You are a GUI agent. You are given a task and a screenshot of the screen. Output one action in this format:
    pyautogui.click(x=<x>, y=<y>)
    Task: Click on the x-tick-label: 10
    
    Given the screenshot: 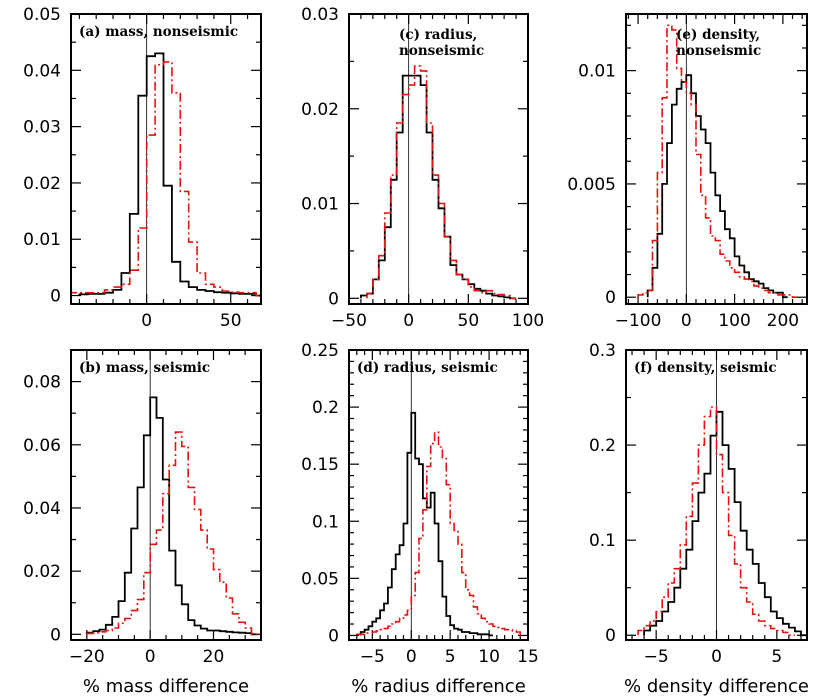 What is the action you would take?
    pyautogui.click(x=489, y=657)
    